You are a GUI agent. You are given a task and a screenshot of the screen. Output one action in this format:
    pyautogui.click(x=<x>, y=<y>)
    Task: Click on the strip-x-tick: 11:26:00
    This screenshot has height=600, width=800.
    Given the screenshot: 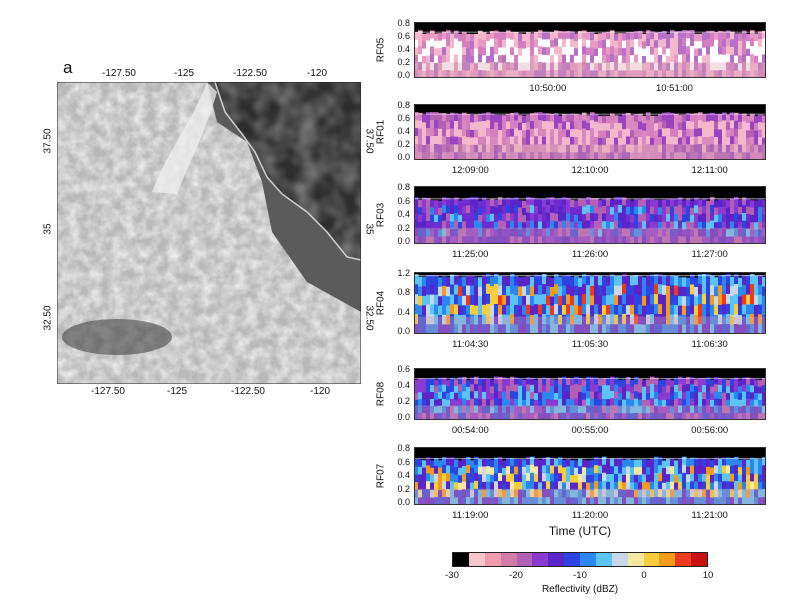 What is the action you would take?
    pyautogui.click(x=590, y=254)
    